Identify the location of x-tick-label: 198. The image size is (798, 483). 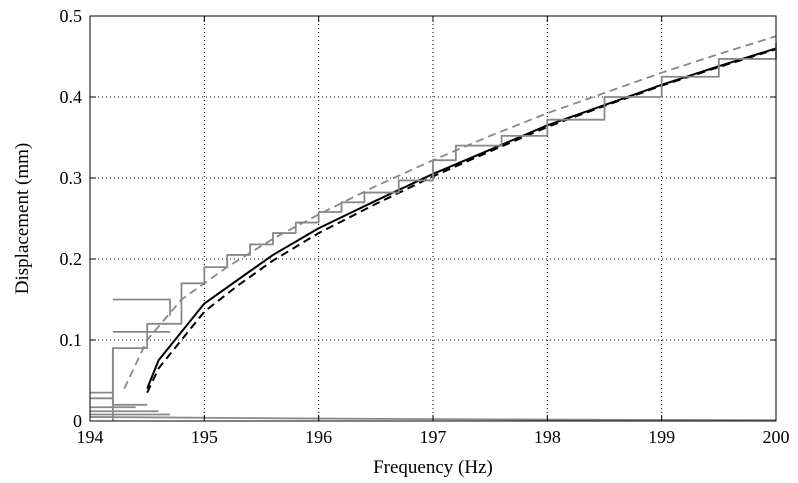
(547, 437).